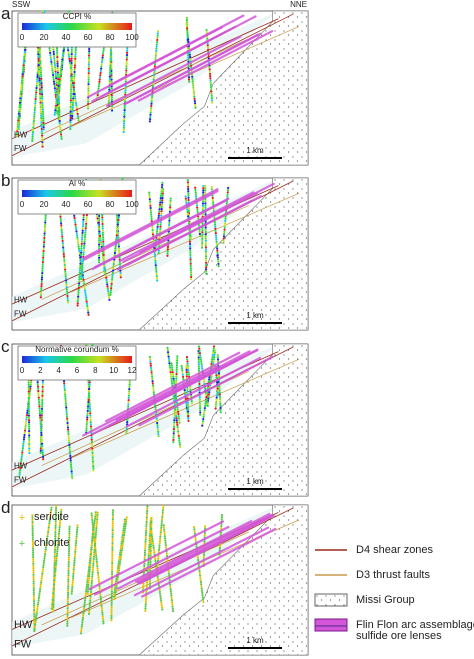 The height and width of the screenshot is (659, 474). I want to click on ore-lens, so click(174, 71).